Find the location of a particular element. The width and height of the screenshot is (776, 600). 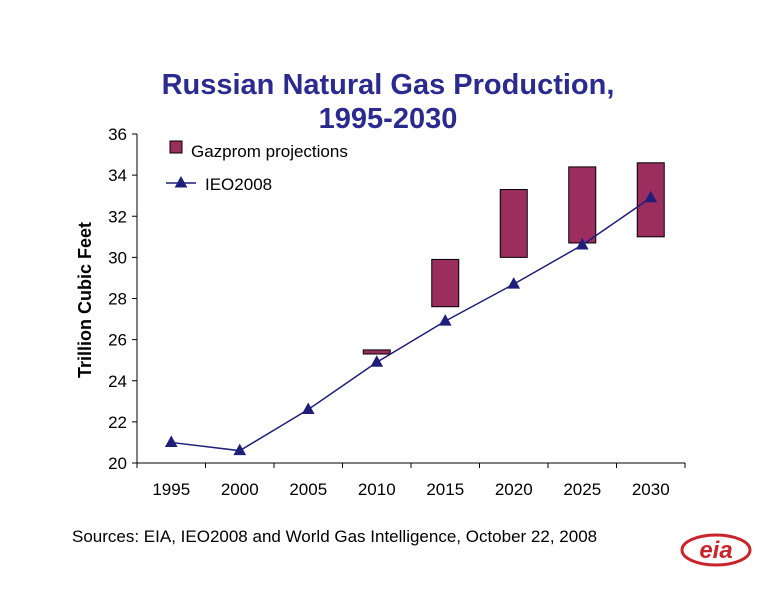

x-tick-label: 2025 is located at coordinates (582, 489).